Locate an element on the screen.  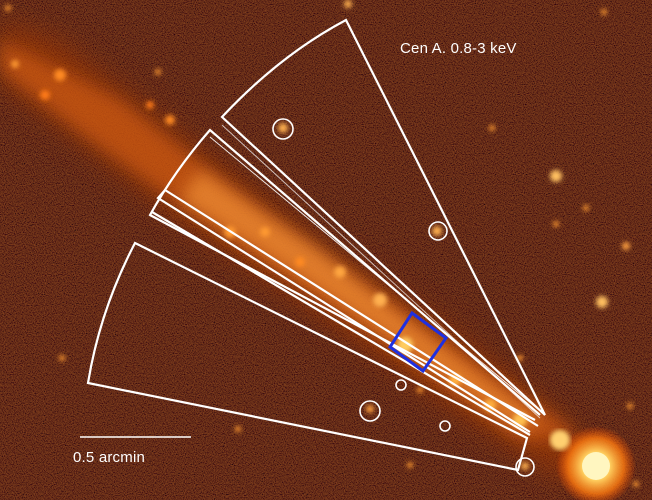
scale-bar-label: 0.5 arcmin is located at coordinates (109, 457).